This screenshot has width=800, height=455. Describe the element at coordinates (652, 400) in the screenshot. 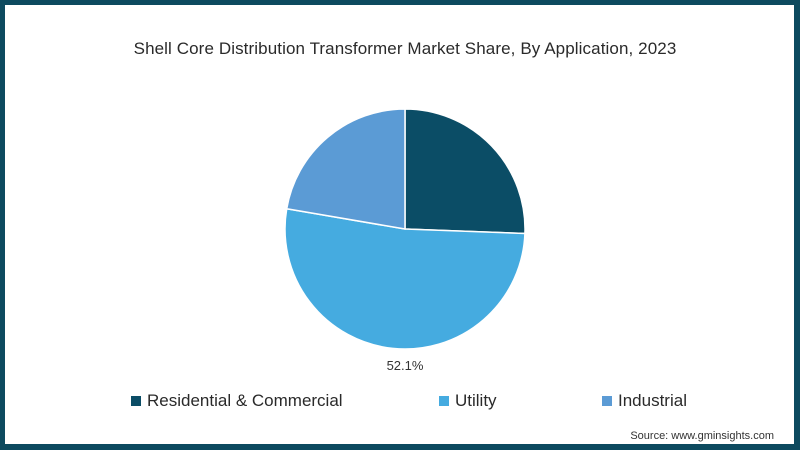

I see `legend-label: Industrial` at that location.